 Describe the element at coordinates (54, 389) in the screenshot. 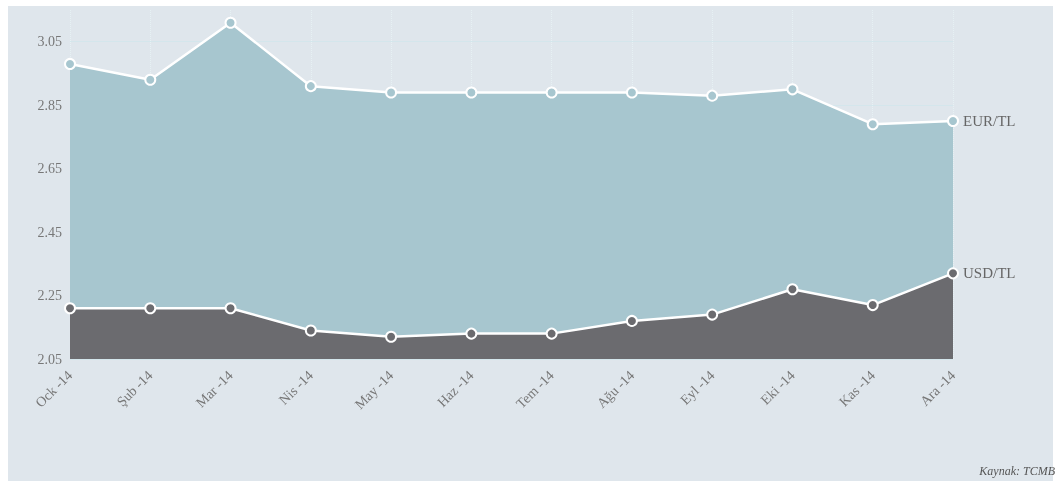

I see `x-tick-label: Ock -14` at that location.